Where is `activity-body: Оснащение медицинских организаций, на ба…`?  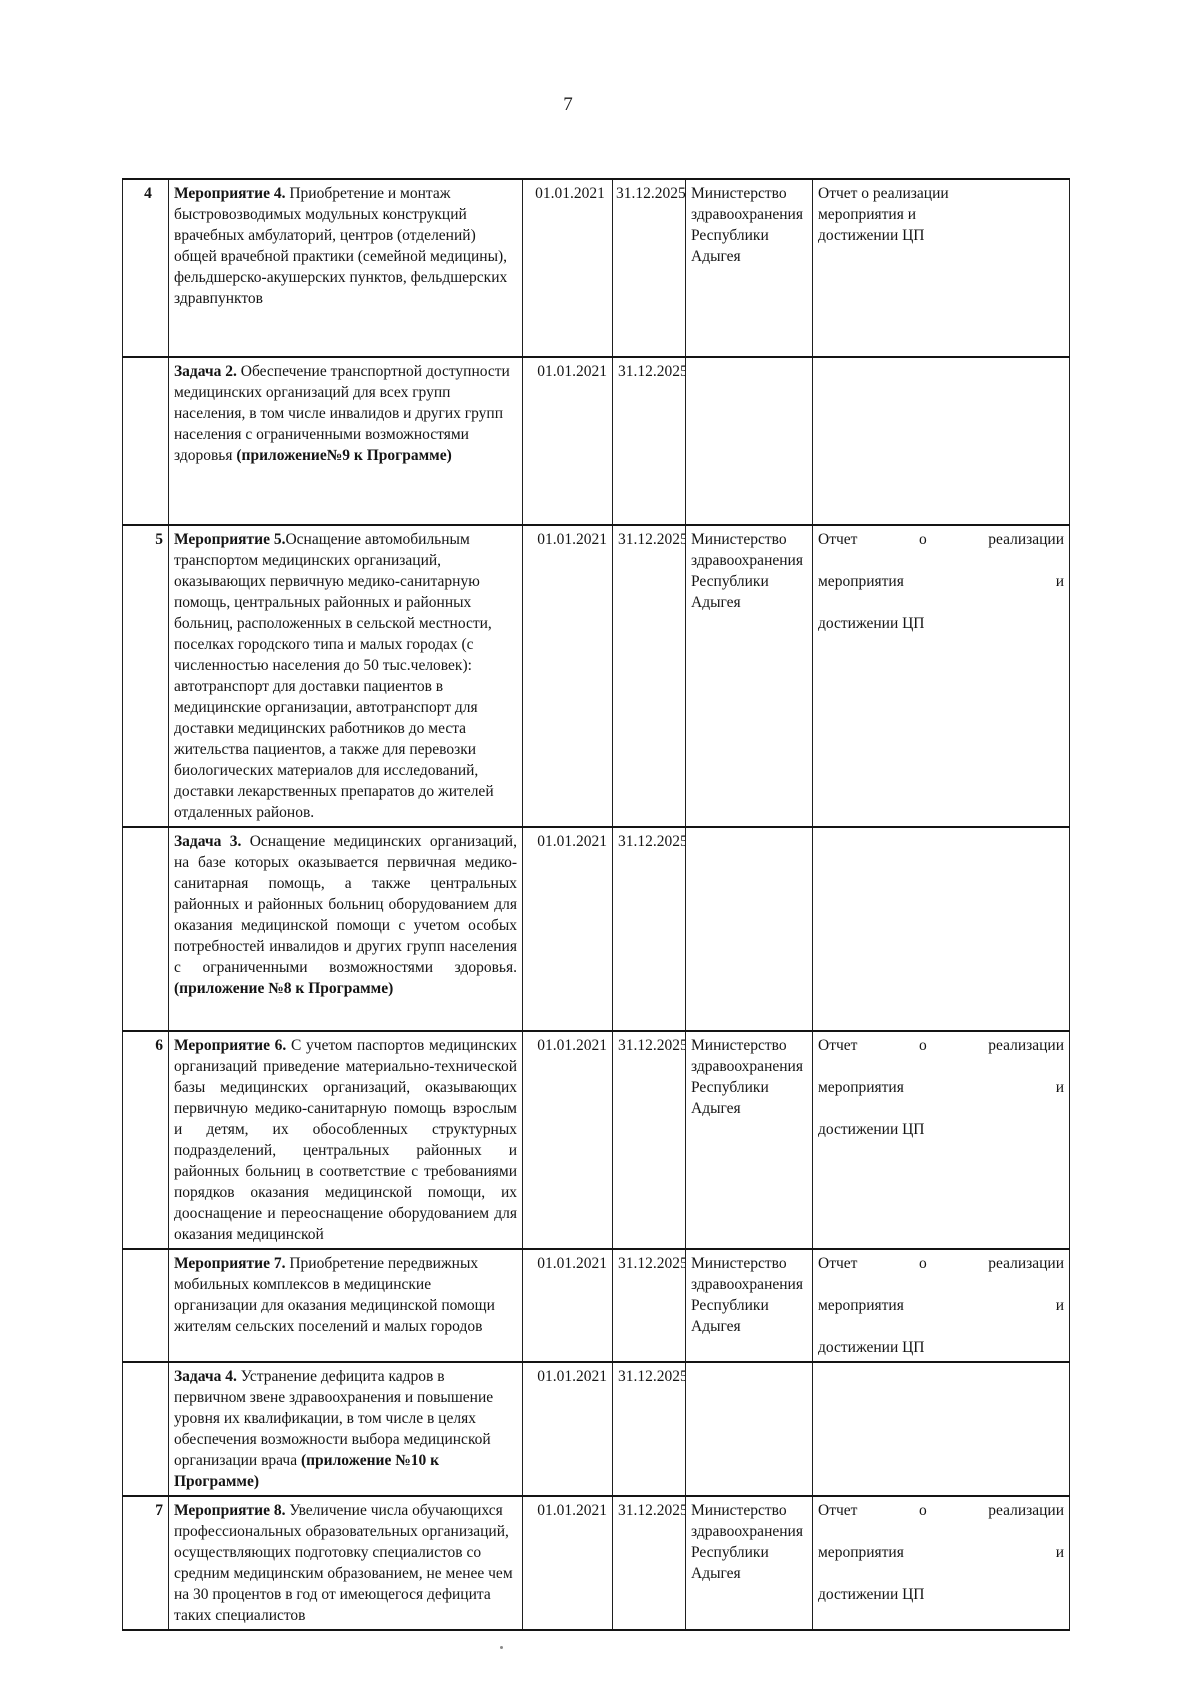
activity-body: Оснащение медицинских организаций, на ба… is located at coordinates (345, 904).